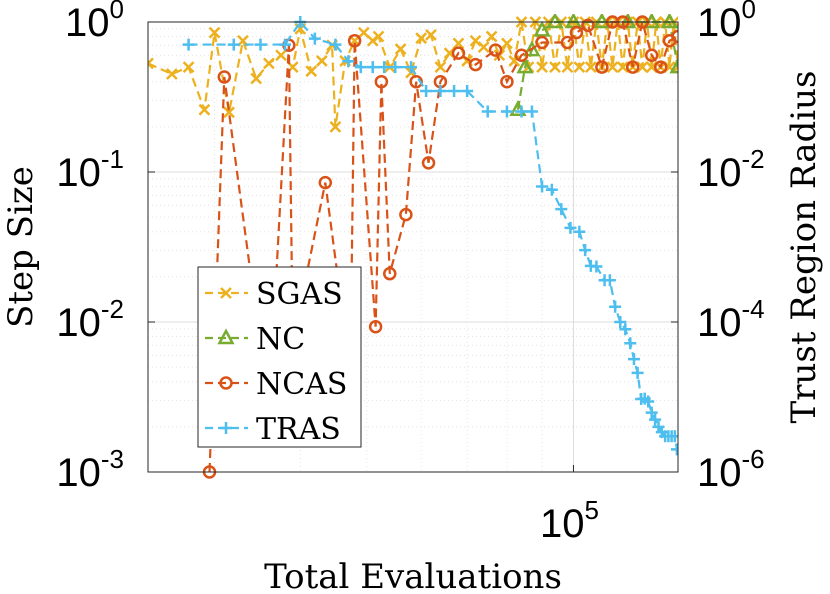 This screenshot has height=594, width=830. What do you see at coordinates (90, 169) in the screenshot?
I see `left-tick-label: 10⁻¹` at bounding box center [90, 169].